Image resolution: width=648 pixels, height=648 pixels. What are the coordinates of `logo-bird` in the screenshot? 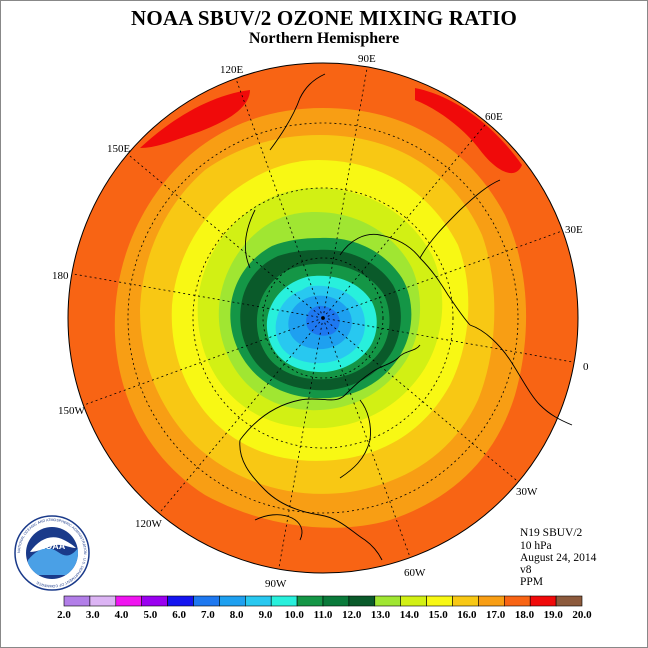 It's located at (53, 544).